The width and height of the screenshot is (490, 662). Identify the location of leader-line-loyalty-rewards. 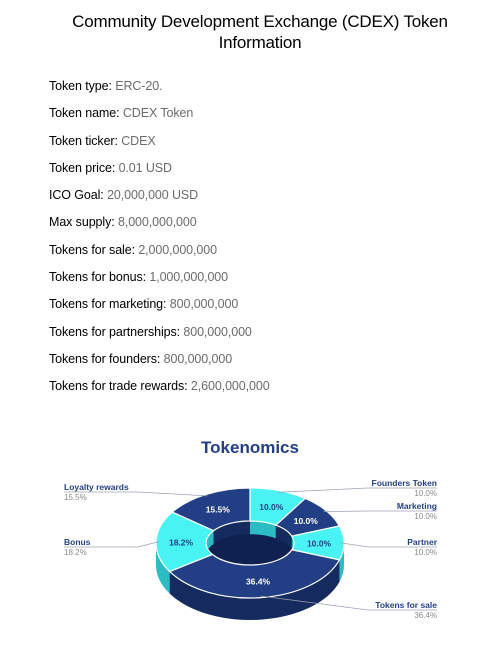
(136, 494).